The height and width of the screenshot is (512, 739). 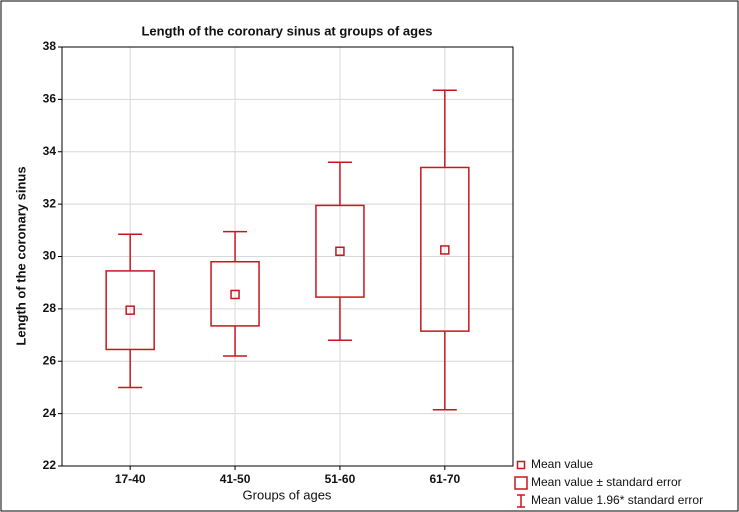 I want to click on y-tick-label: 34, so click(x=50, y=151).